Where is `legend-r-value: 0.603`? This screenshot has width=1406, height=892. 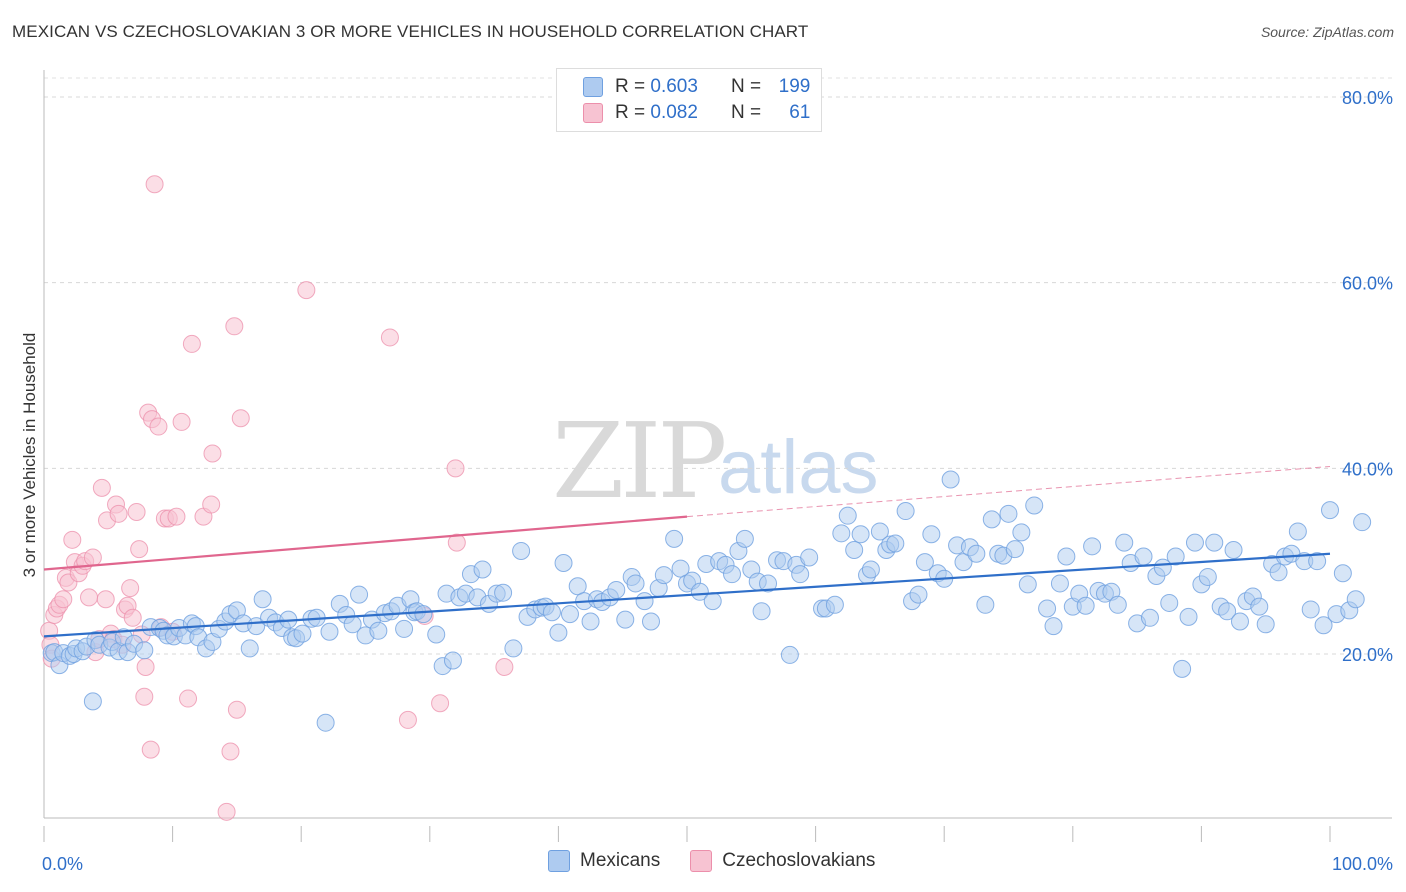 legend-r-value: 0.603 is located at coordinates (674, 86).